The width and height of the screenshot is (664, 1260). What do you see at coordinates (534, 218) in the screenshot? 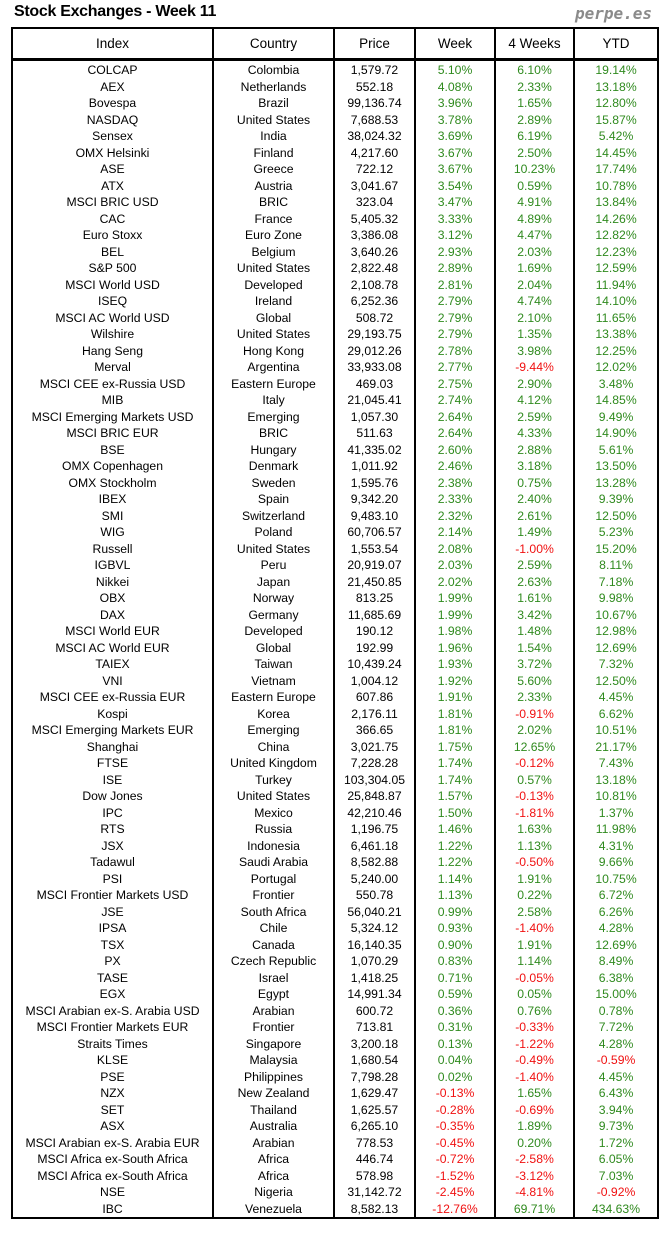
I see `four-week-change-cell: 4.89%` at bounding box center [534, 218].